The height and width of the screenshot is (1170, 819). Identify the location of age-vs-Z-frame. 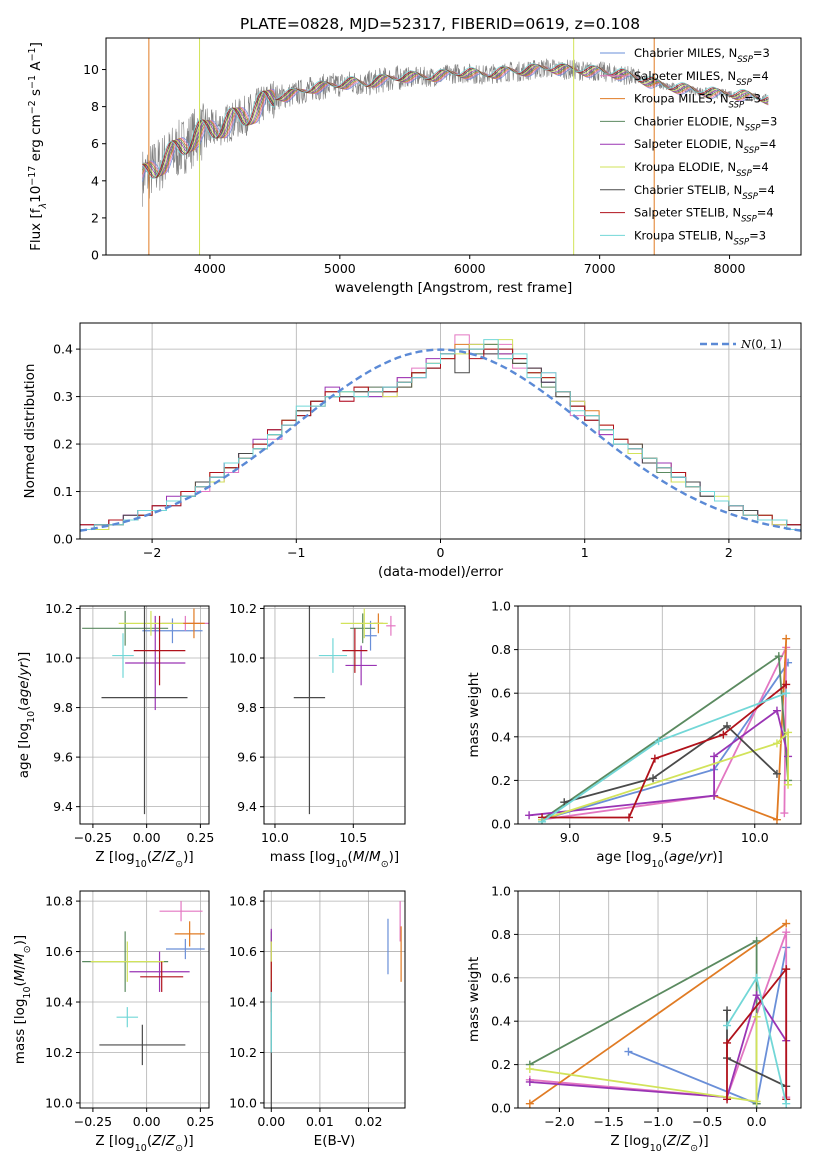
(144, 715).